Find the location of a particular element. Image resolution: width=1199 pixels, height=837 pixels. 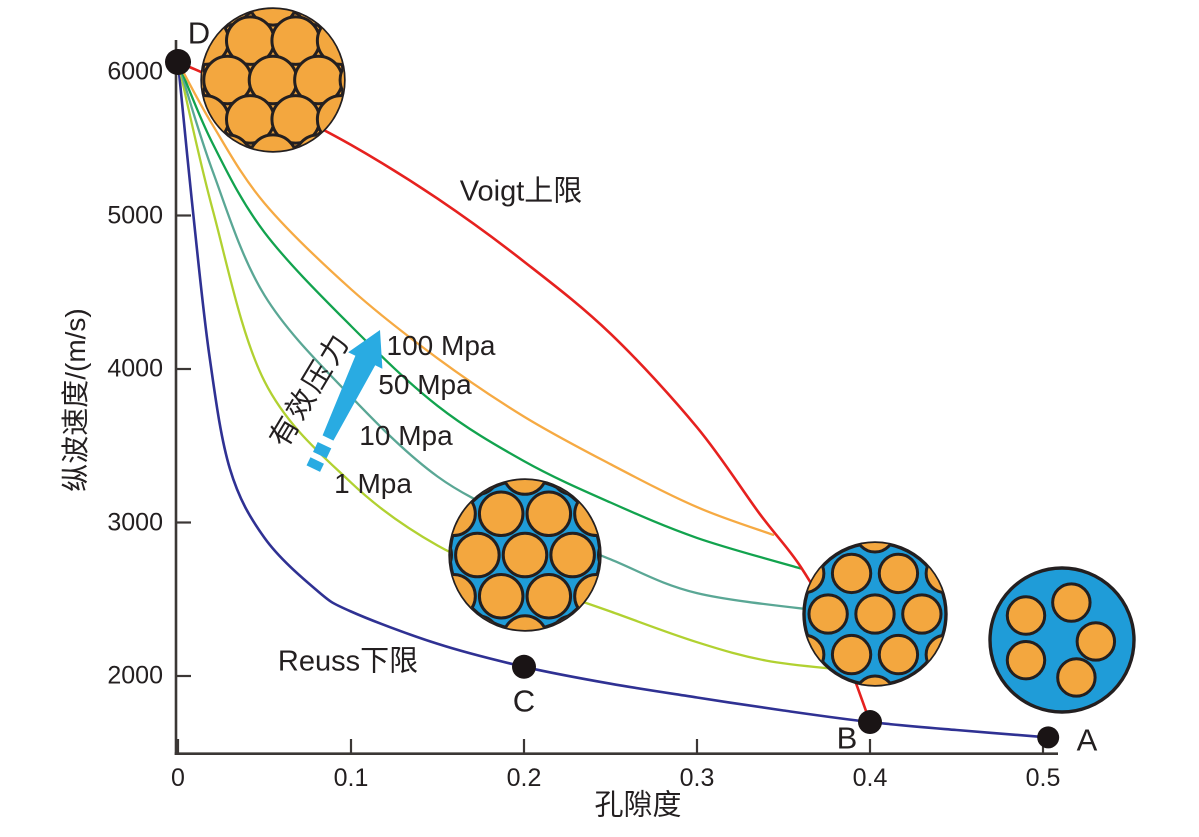

point-label-B: B is located at coordinates (847, 738).